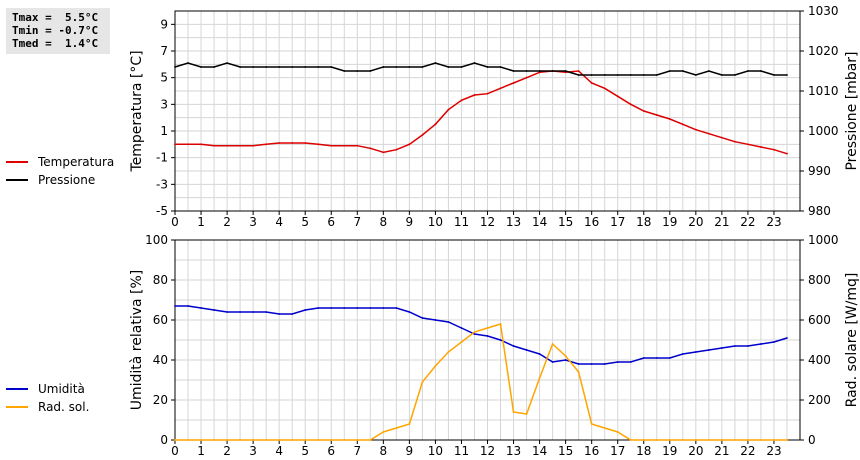 This screenshot has width=860, height=460. What do you see at coordinates (819, 360) in the screenshot?
I see `y-right-tick-label-1: 400` at bounding box center [819, 360].